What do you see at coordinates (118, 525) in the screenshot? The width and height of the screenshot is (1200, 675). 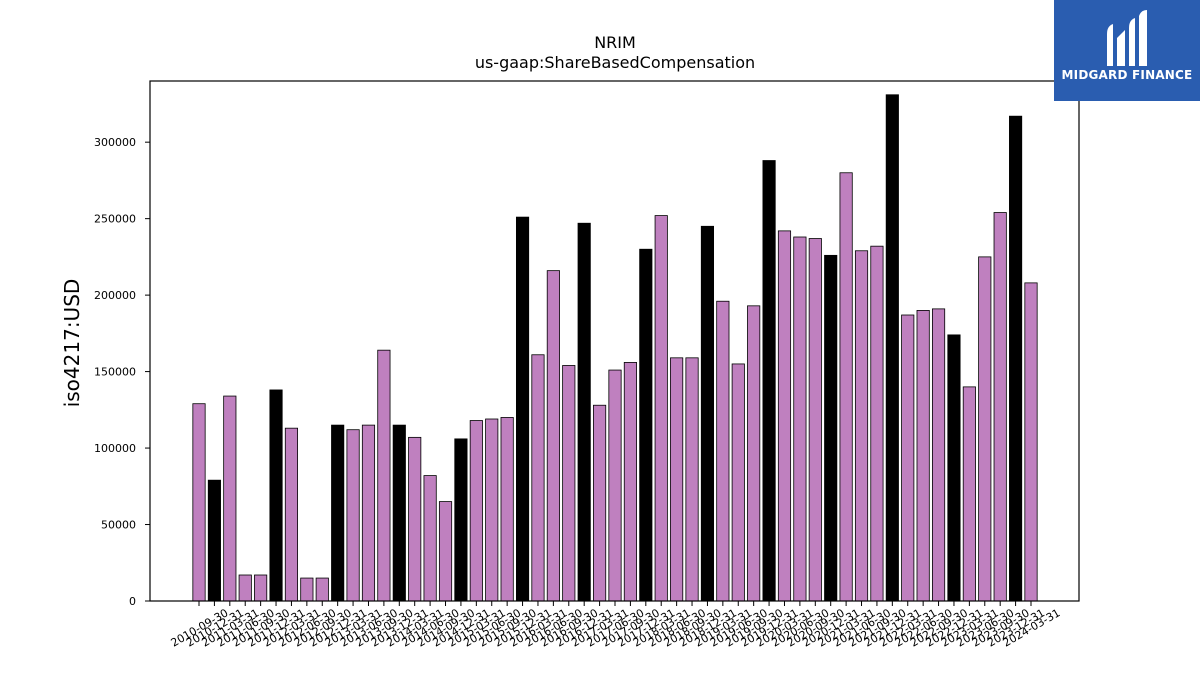 I see `y-tick-label: 50000` at bounding box center [118, 525].